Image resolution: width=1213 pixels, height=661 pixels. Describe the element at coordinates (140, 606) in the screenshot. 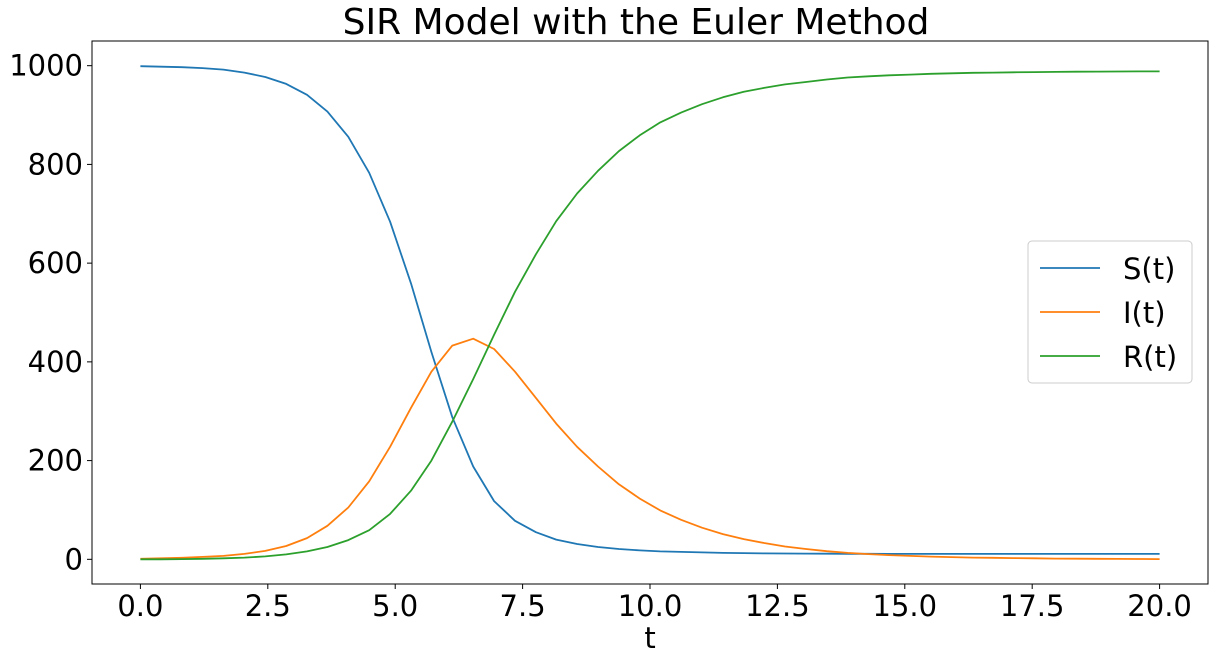

I see `x-tick-label: 0.0` at that location.